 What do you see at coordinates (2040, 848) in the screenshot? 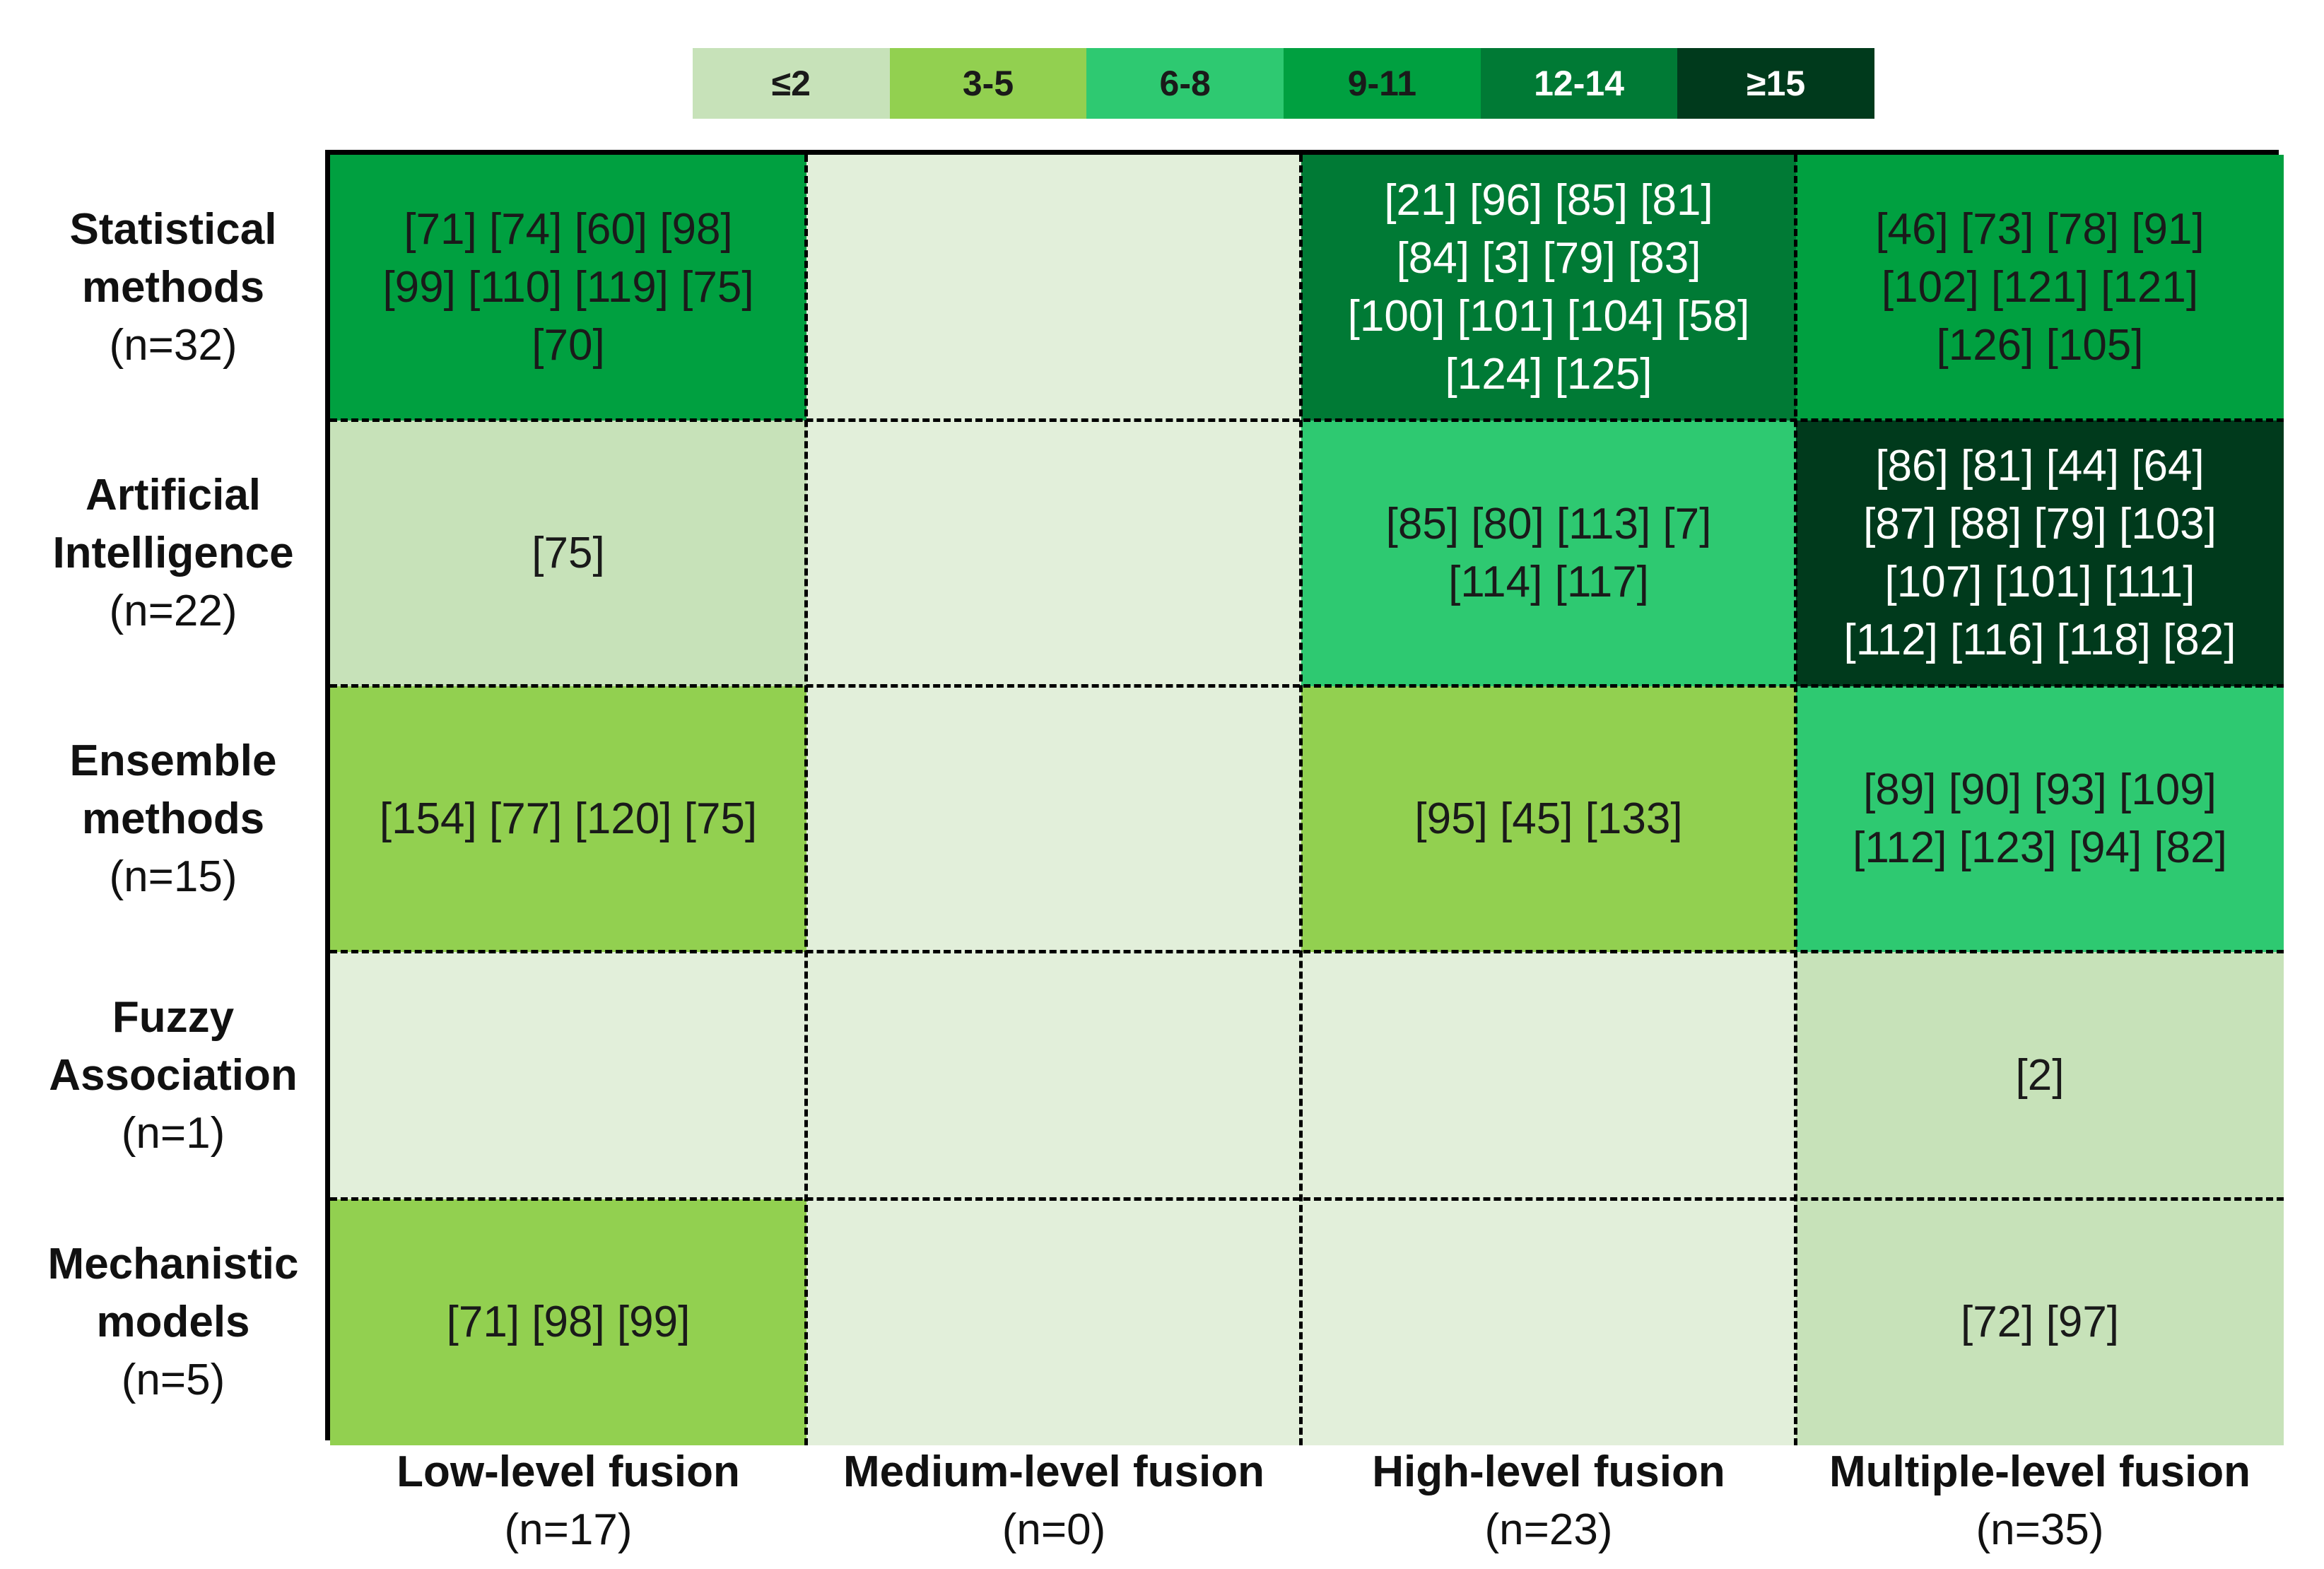
I see `reference-line: [112] [123] [94] [82]` at bounding box center [2040, 848].